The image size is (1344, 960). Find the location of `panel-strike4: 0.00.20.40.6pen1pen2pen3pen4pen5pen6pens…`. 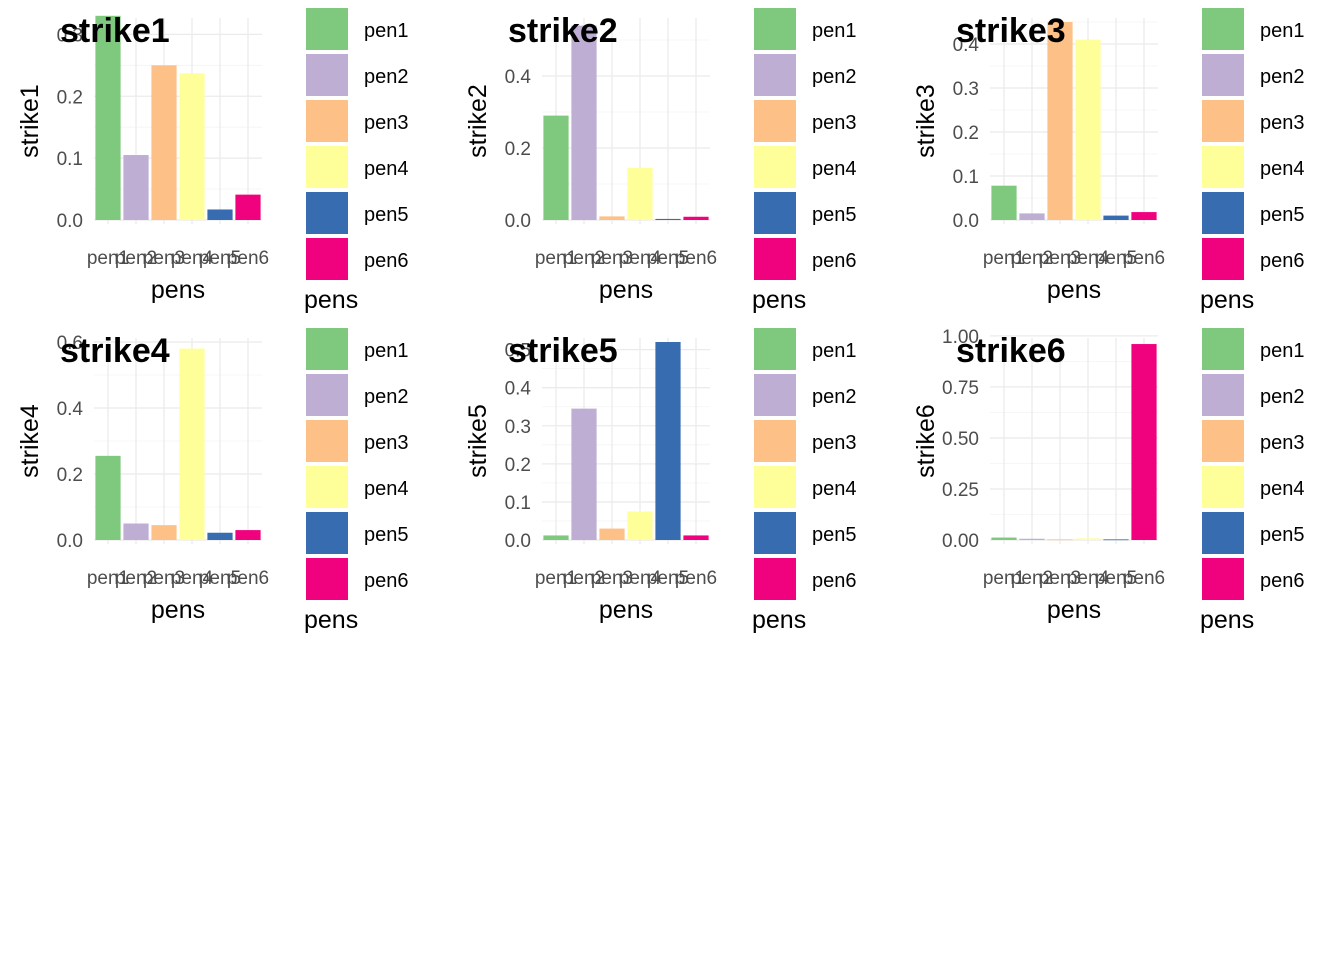

panel-strike4: 0.00.20.40.6pen1pen2pen3pen4pen5pen6pens… is located at coordinates (212, 481).